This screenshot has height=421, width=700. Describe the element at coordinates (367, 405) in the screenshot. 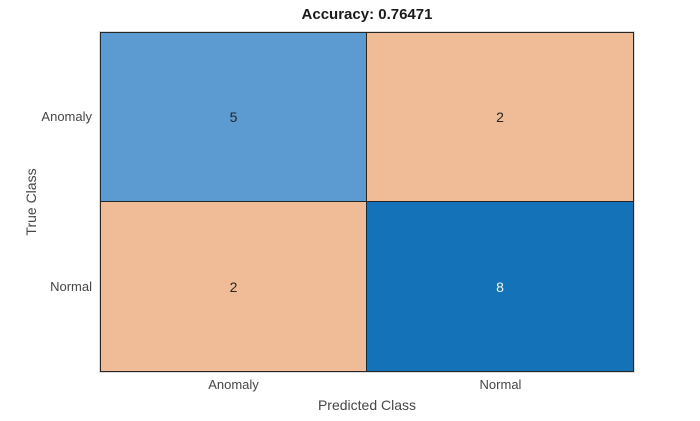

I see `x-axis-label: Predicted Class` at that location.